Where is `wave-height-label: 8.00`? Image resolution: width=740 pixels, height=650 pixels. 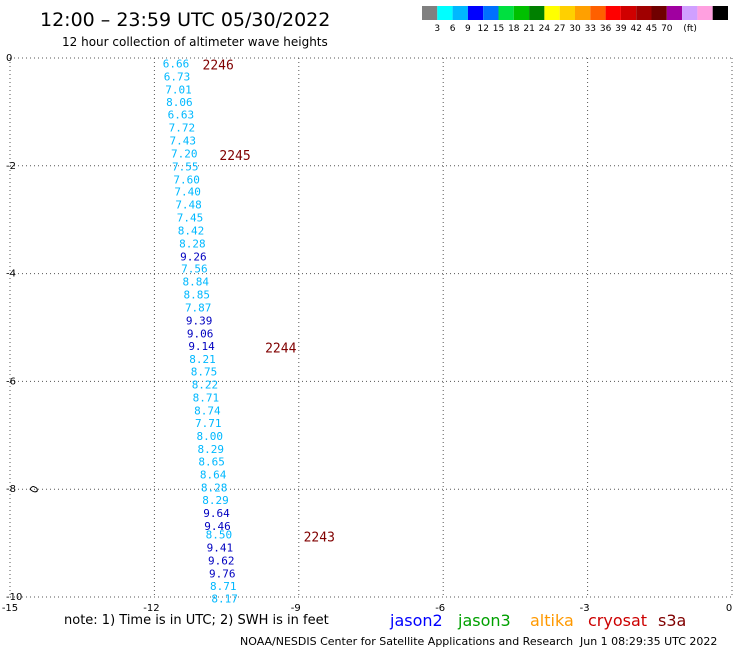 wave-height-label: 8.00 is located at coordinates (210, 436).